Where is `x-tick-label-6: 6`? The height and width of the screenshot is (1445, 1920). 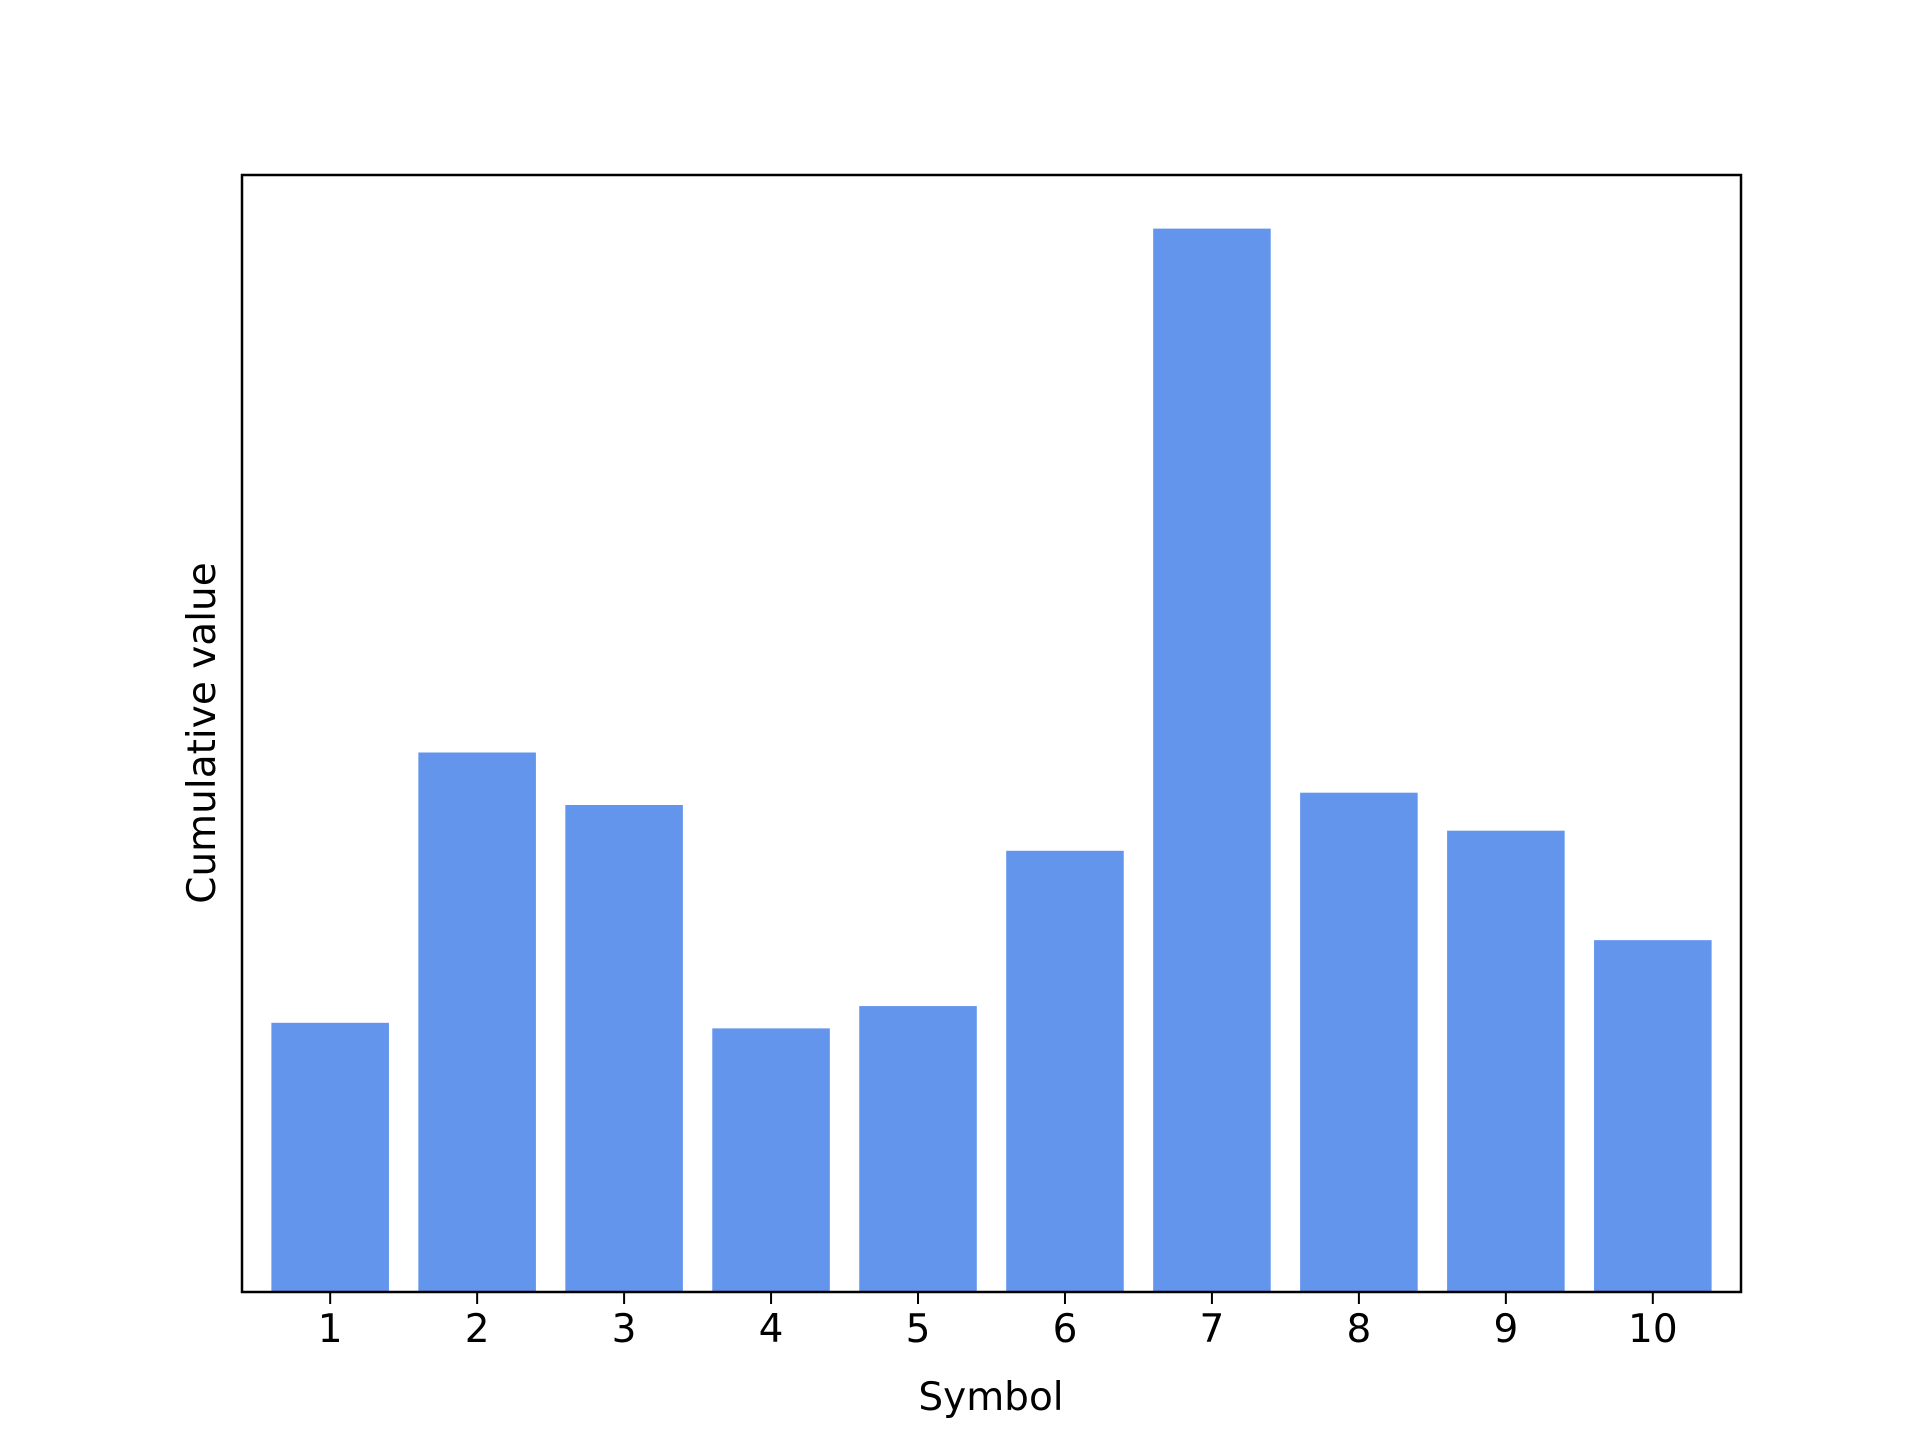
x-tick-label-6: 6 is located at coordinates (1065, 1329).